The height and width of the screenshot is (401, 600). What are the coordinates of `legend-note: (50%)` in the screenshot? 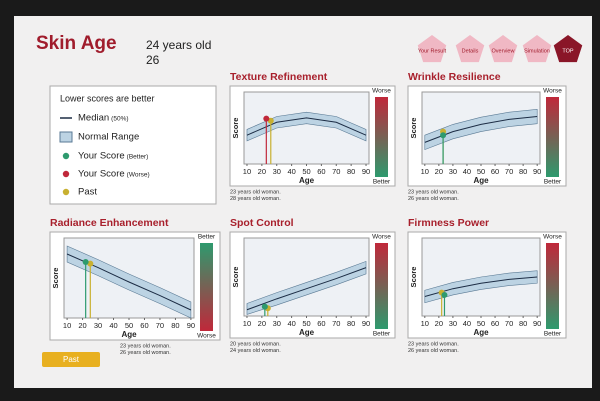 It's located at (119, 119).